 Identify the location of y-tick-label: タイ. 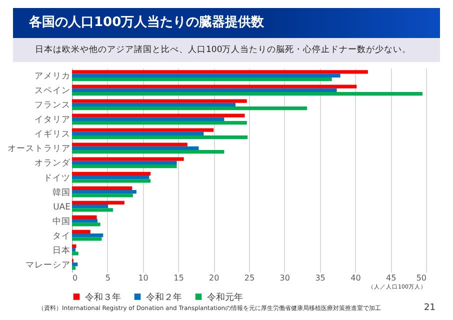
(61, 236).